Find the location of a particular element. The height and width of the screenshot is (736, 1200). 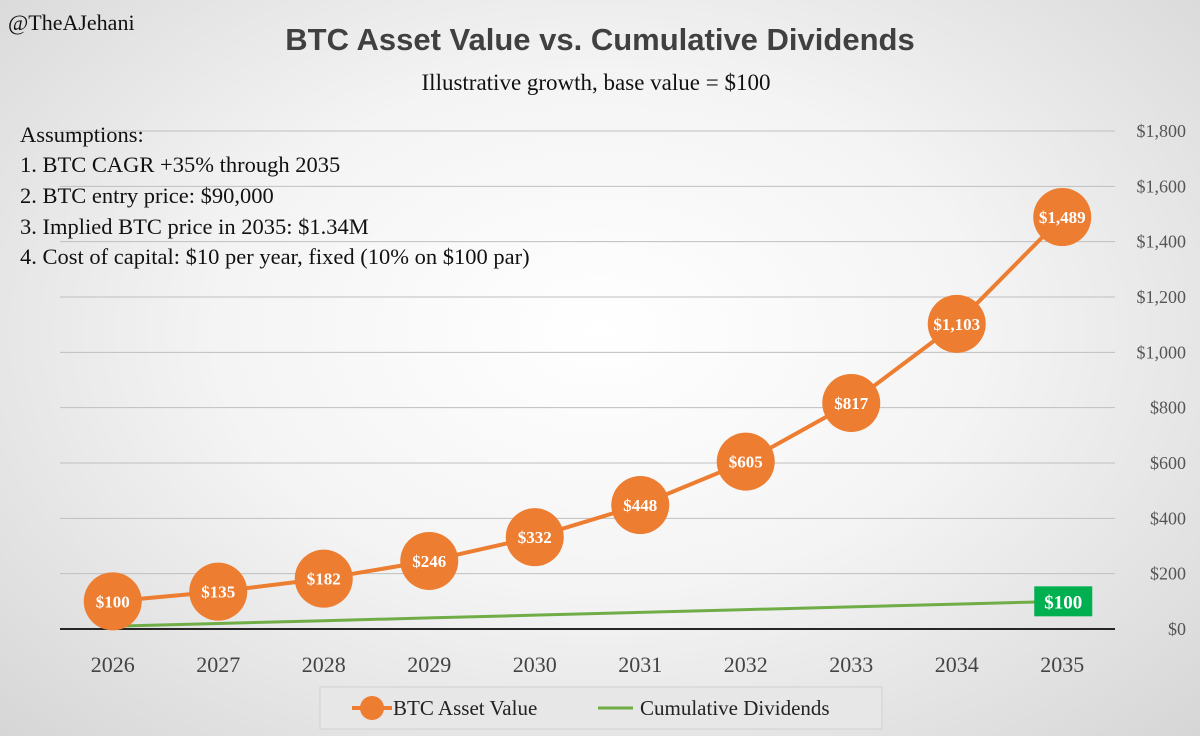

y-tick-label: $1,600 is located at coordinates (1162, 186).